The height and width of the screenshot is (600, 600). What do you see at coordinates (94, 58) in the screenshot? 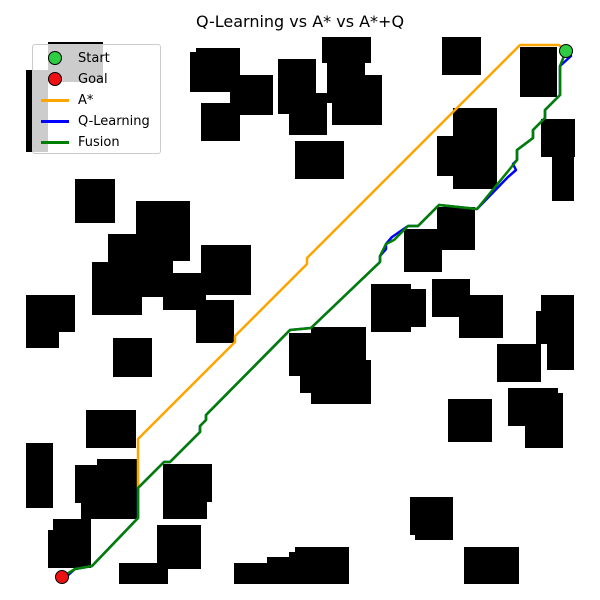
I see `legend-label-start: Start` at bounding box center [94, 58].